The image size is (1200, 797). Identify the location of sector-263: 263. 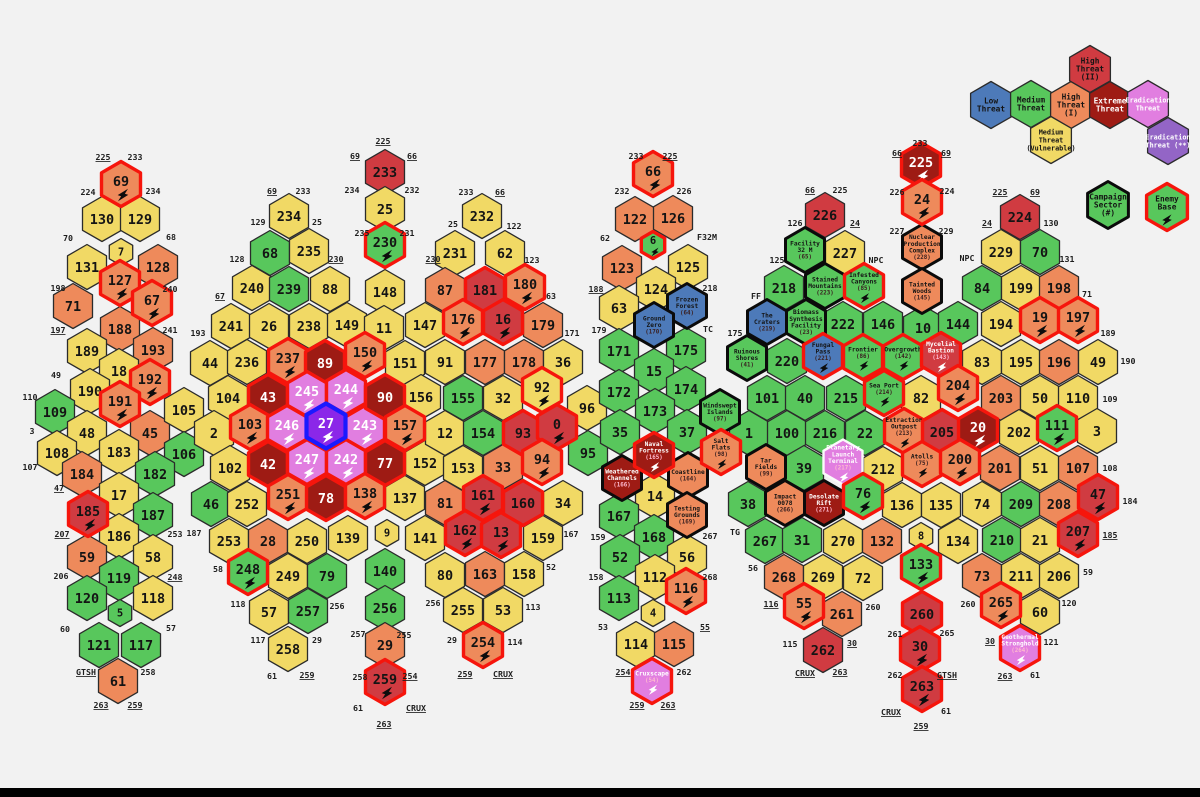
(922, 689).